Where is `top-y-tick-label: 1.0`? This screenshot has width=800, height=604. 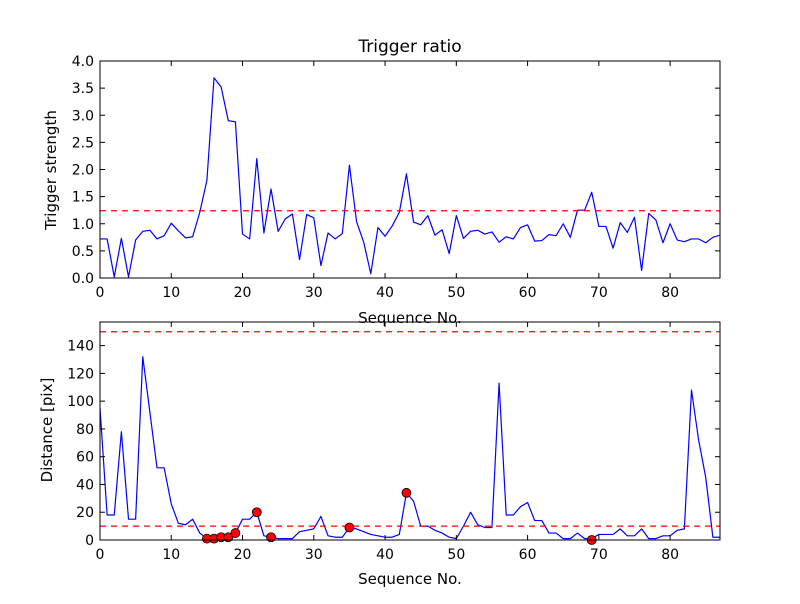 top-y-tick-label: 1.0 is located at coordinates (83, 225).